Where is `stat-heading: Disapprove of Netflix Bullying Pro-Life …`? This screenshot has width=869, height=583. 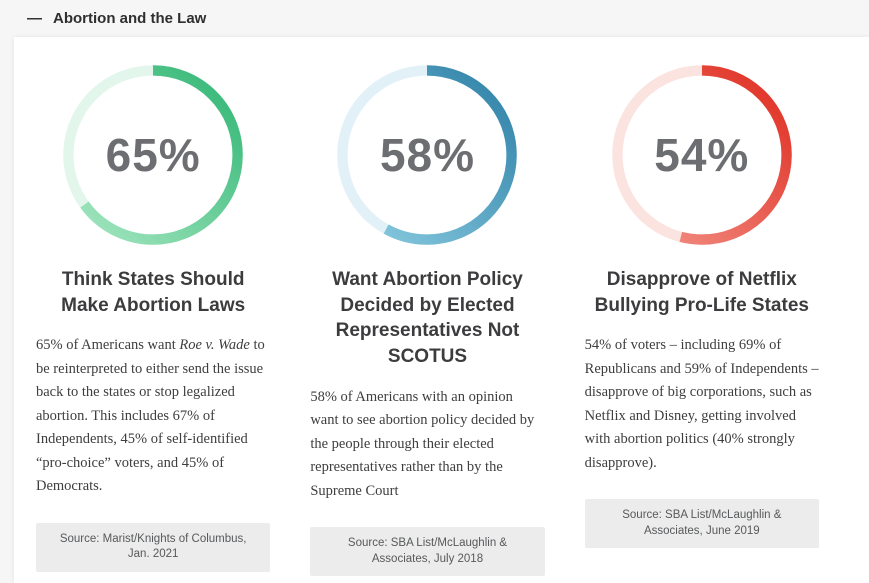 stat-heading: Disapprove of Netflix Bullying Pro-Life … is located at coordinates (701, 292).